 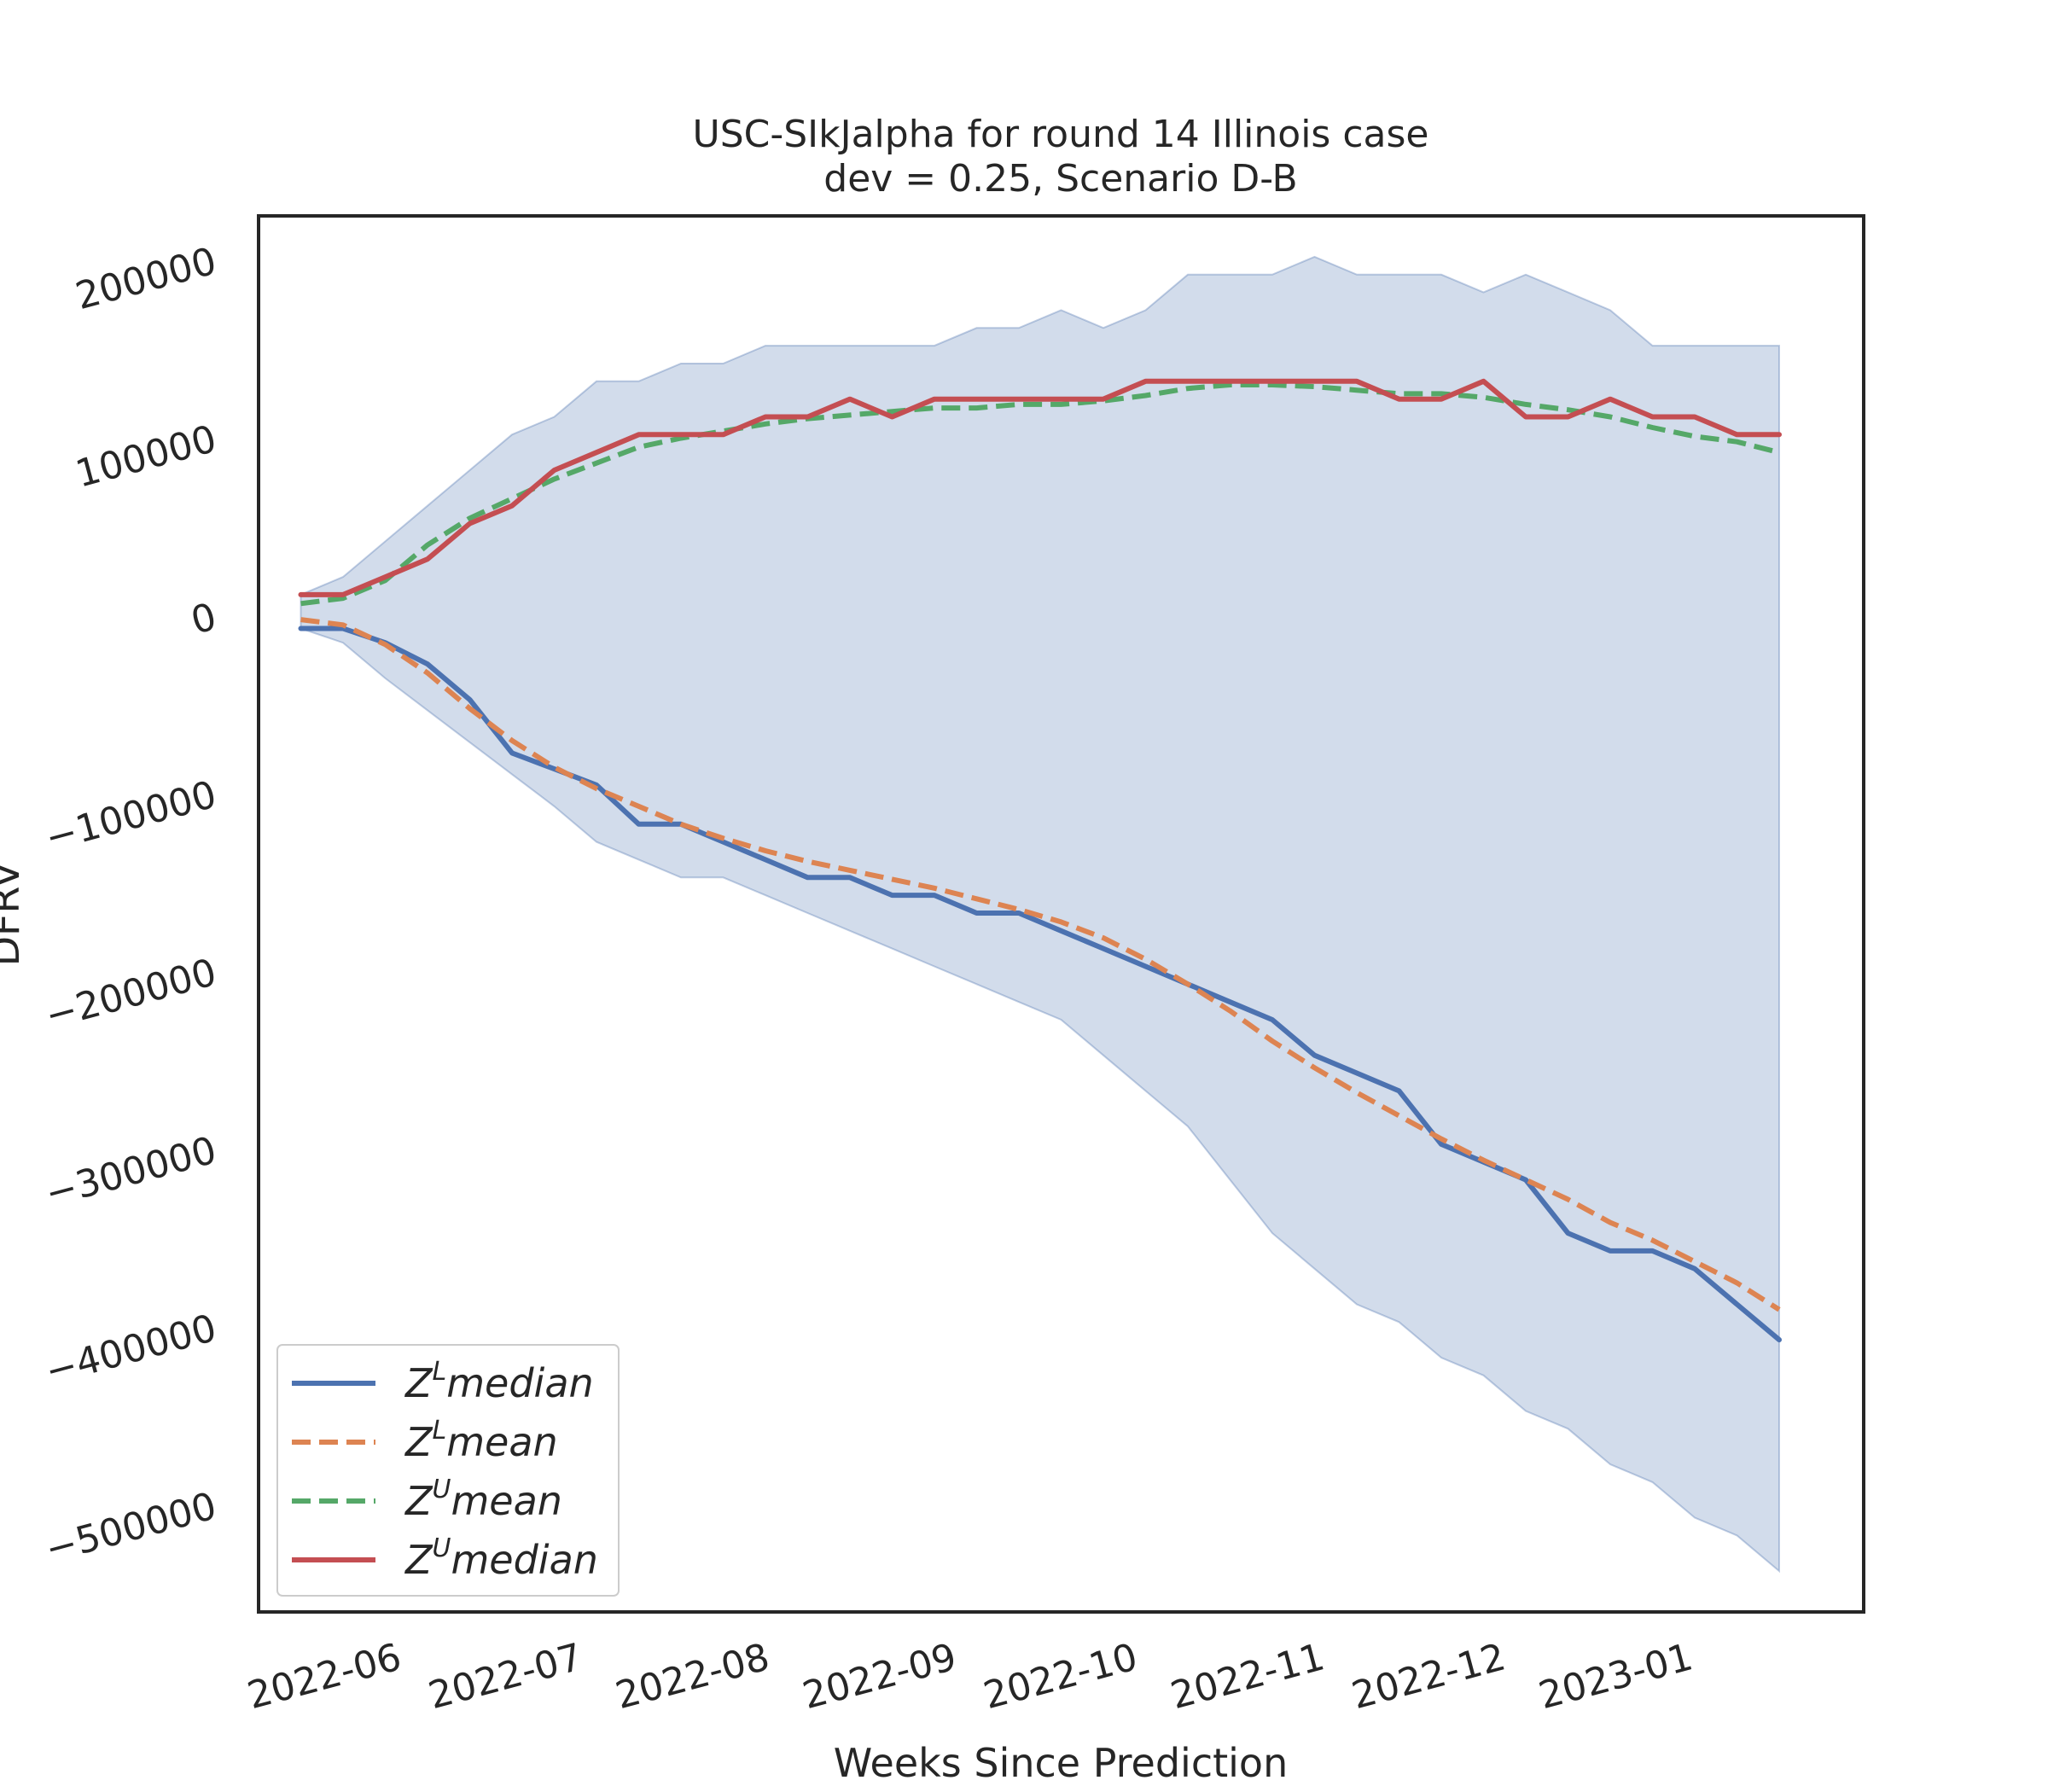 I want to click on legend-entry-zl-median: ZLmedian, so click(x=499, y=1381).